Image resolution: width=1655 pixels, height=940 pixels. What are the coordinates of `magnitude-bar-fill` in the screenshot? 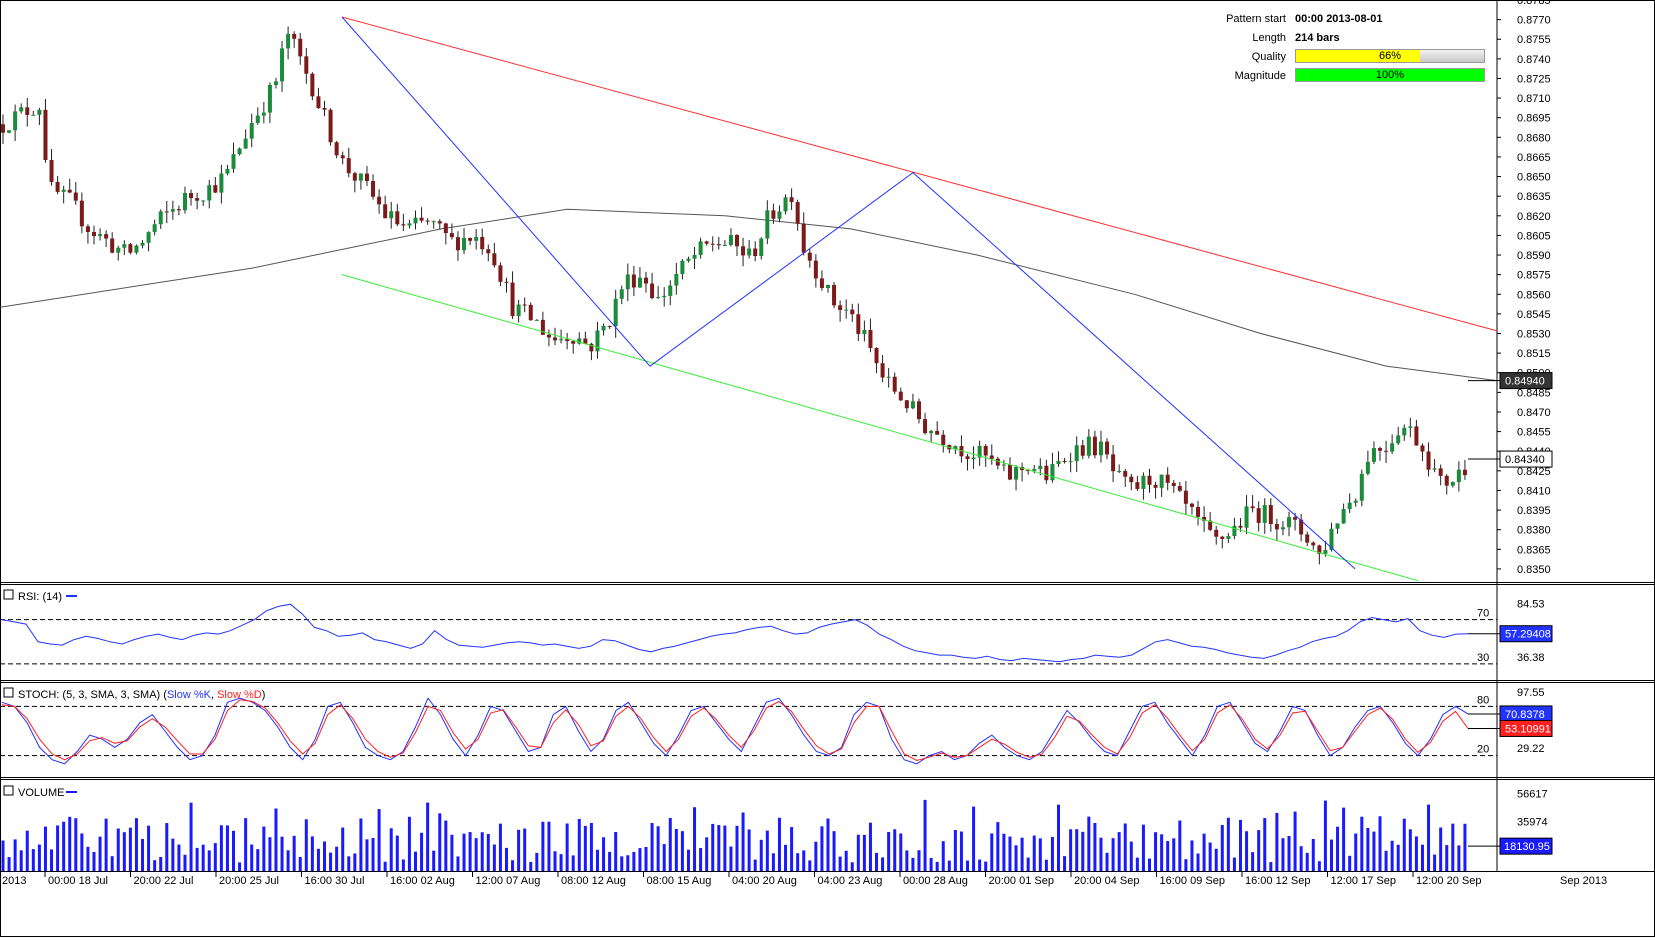 It's located at (1390, 75).